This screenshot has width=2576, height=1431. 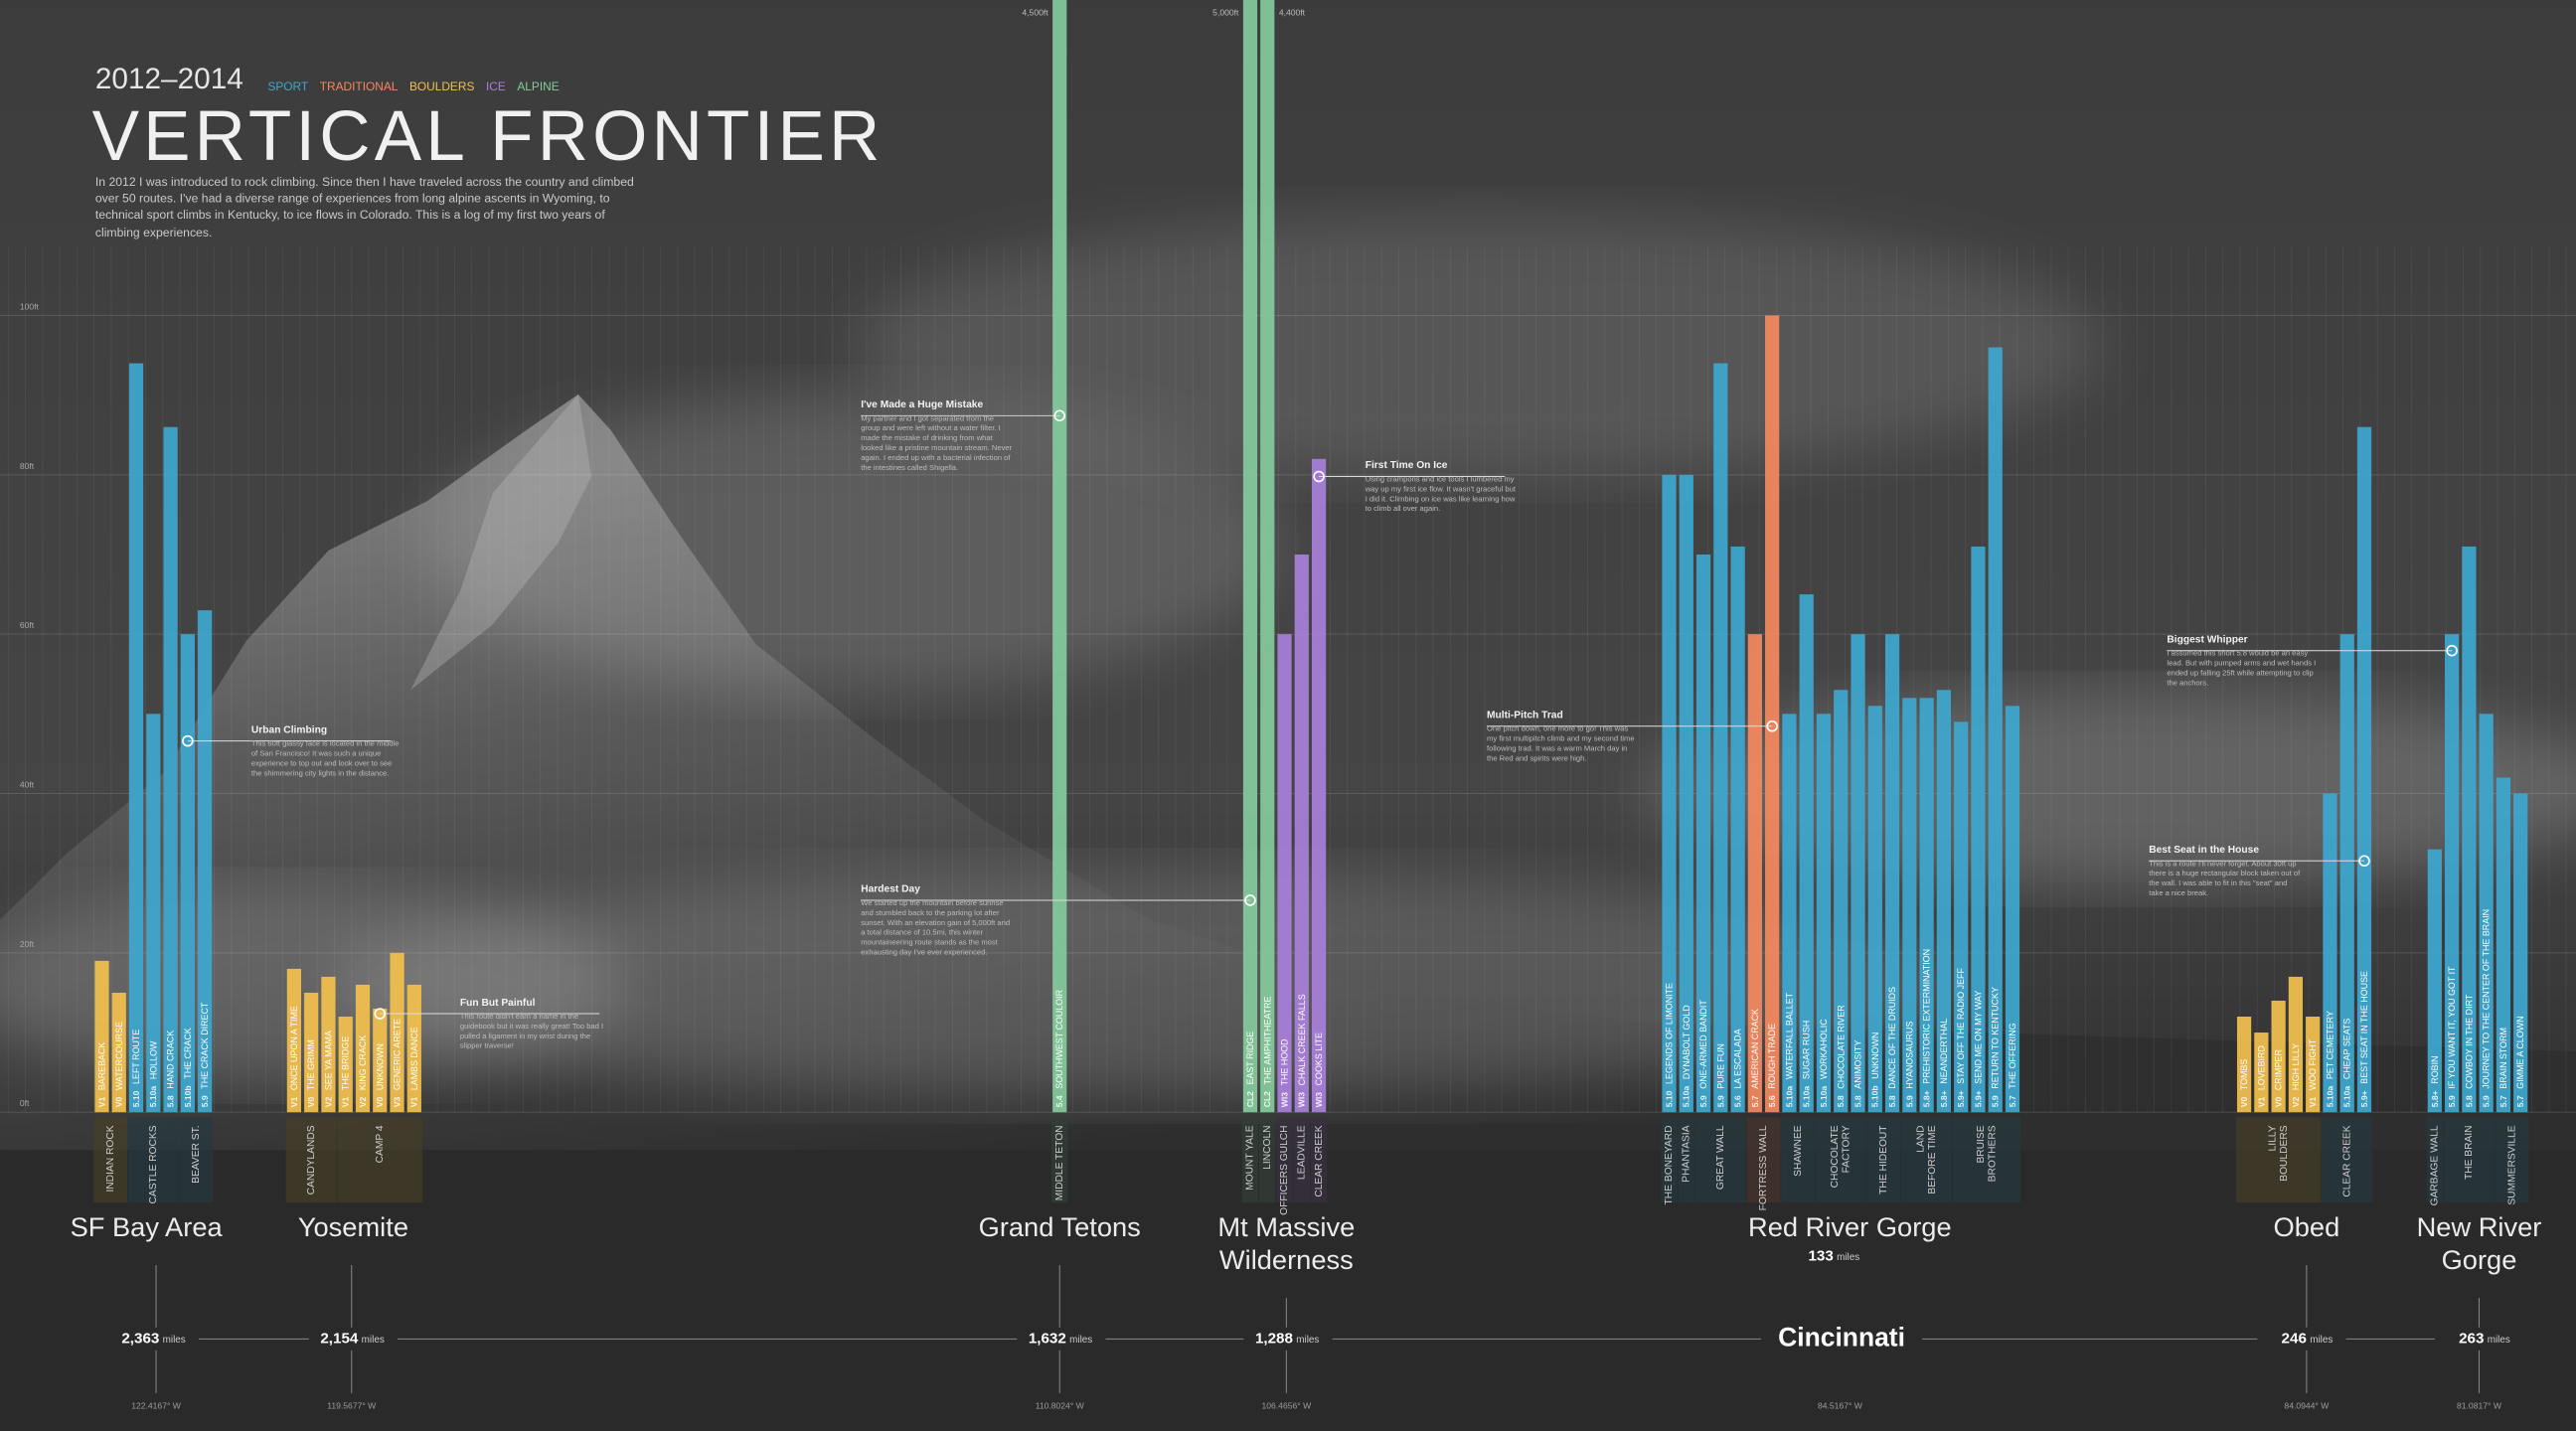 I want to click on longitude: 106.4656° W, so click(x=1286, y=1405).